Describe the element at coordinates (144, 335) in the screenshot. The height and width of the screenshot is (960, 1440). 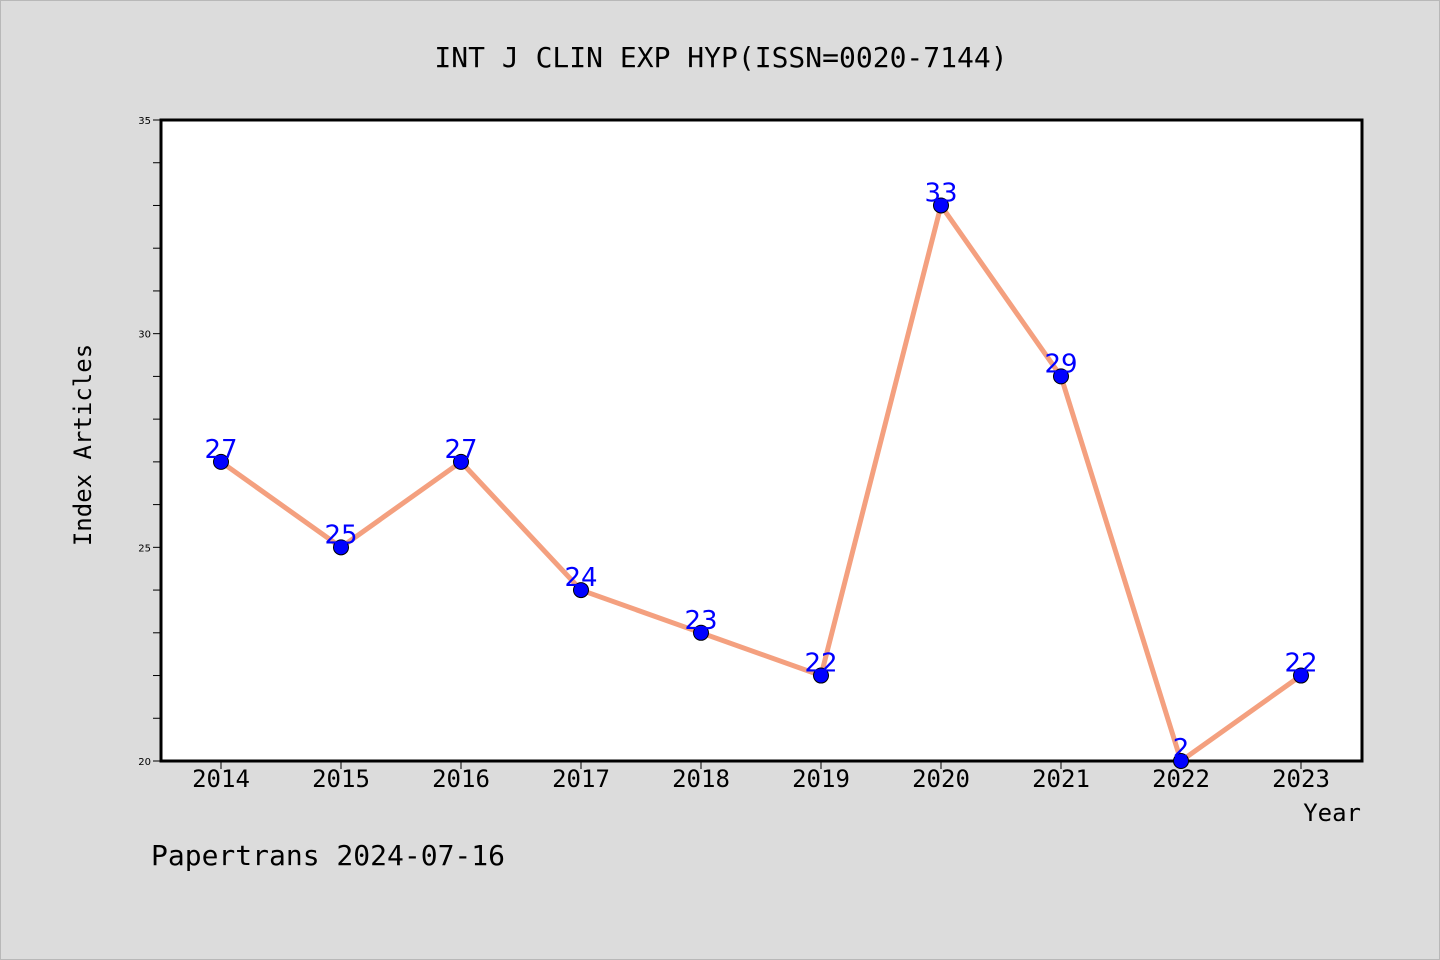
I see `y-tick-label: 30` at that location.